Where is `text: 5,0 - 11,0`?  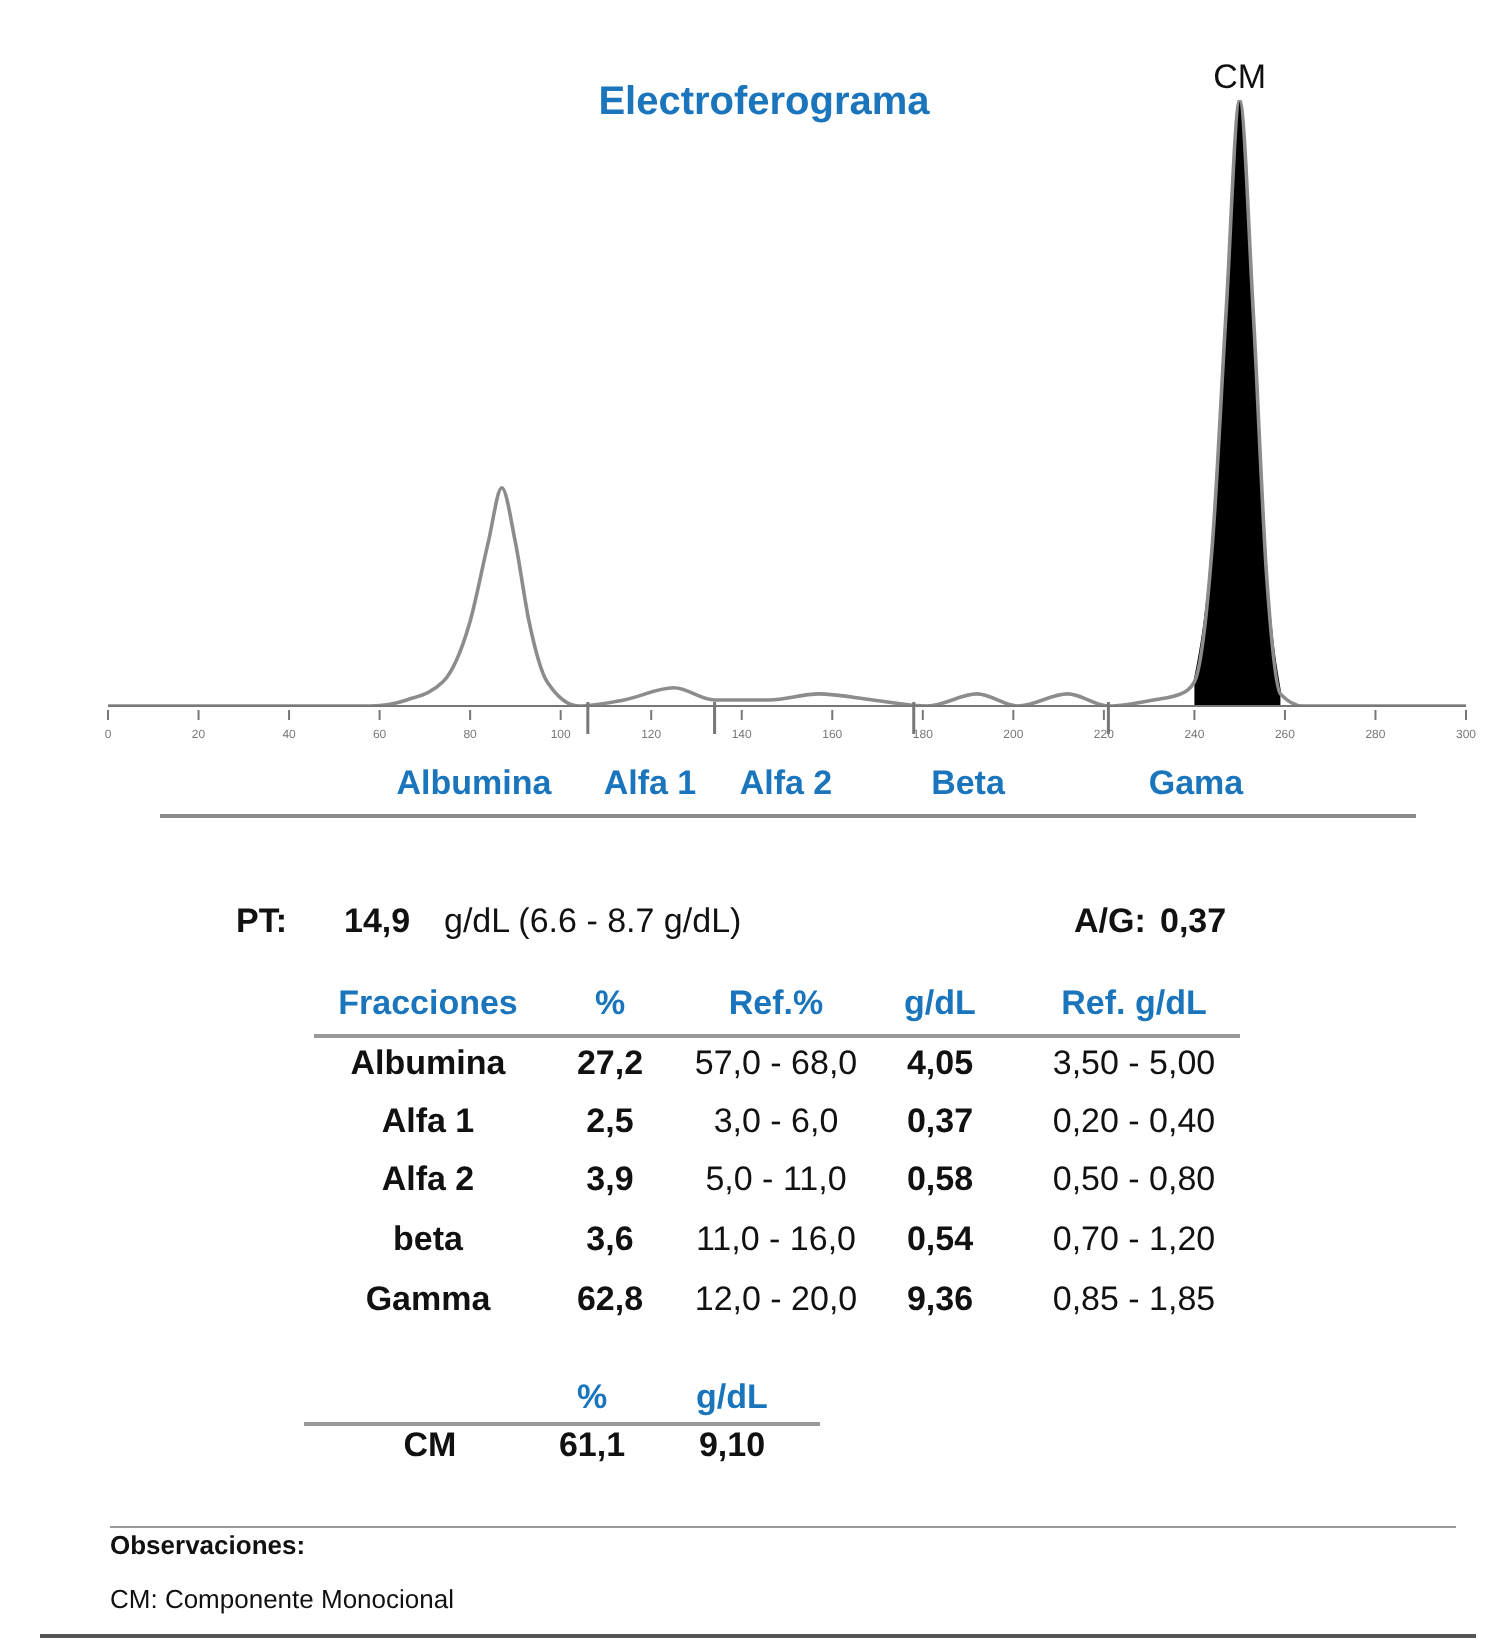 text: 5,0 - 11,0 is located at coordinates (776, 1179).